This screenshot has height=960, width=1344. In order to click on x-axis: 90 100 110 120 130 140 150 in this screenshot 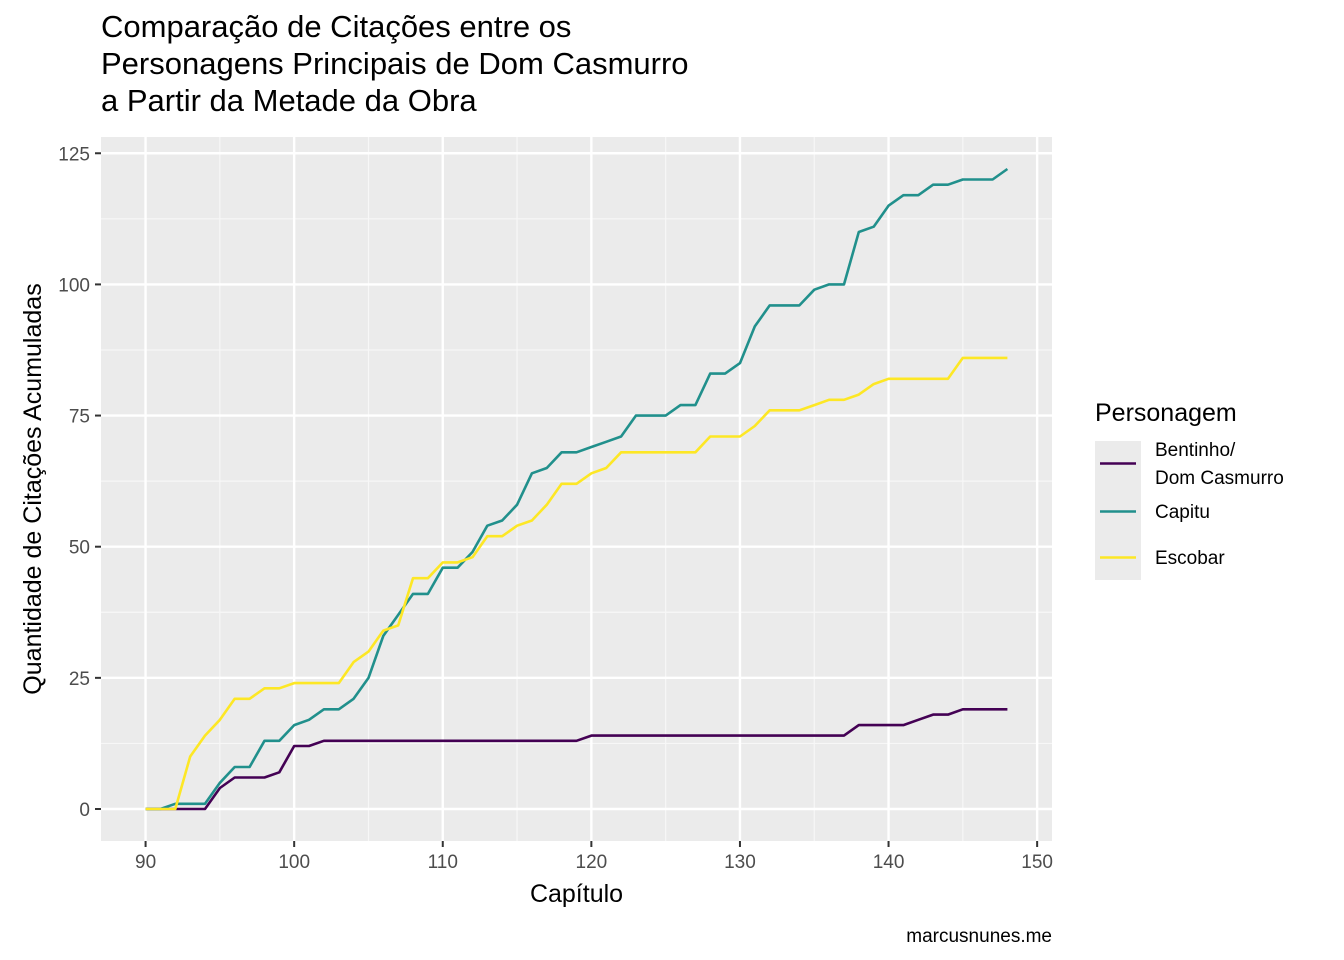, I will do `click(594, 857)`.